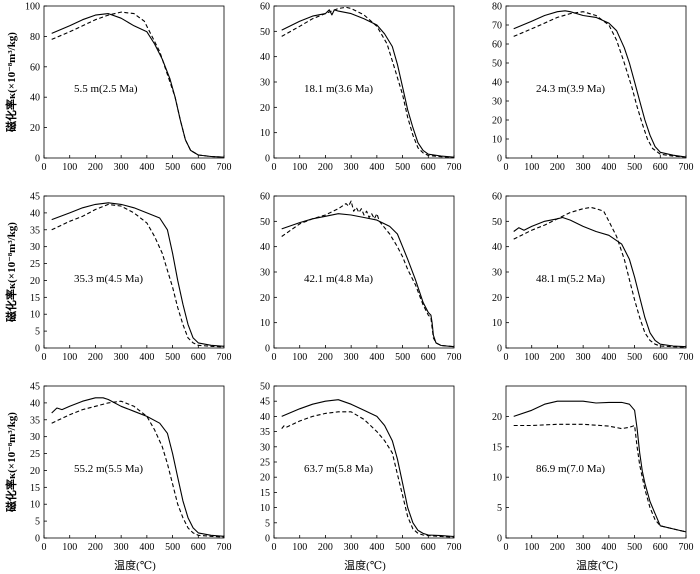 This screenshot has width=700, height=574. Describe the element at coordinates (338, 279) in the screenshot. I see `sample-label: 42.1 m(4.8 Ma)` at that location.